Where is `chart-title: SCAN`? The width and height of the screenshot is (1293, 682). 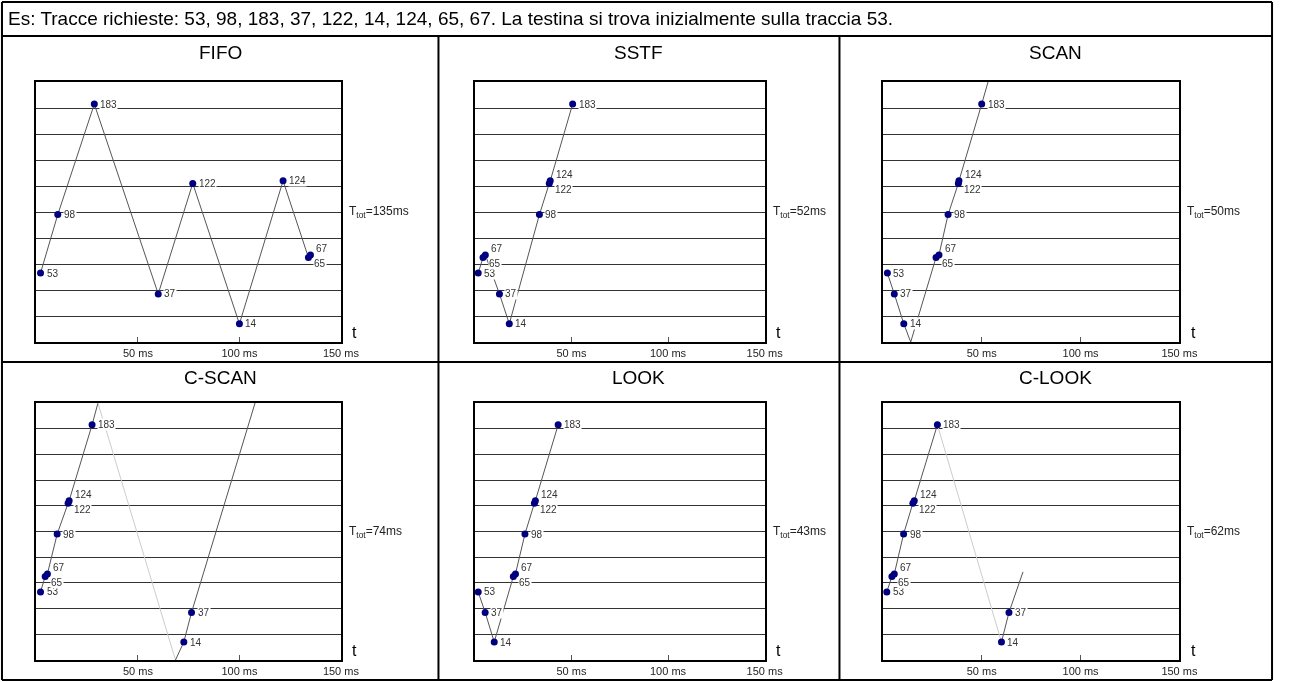
chart-title: SCAN is located at coordinates (1055, 52).